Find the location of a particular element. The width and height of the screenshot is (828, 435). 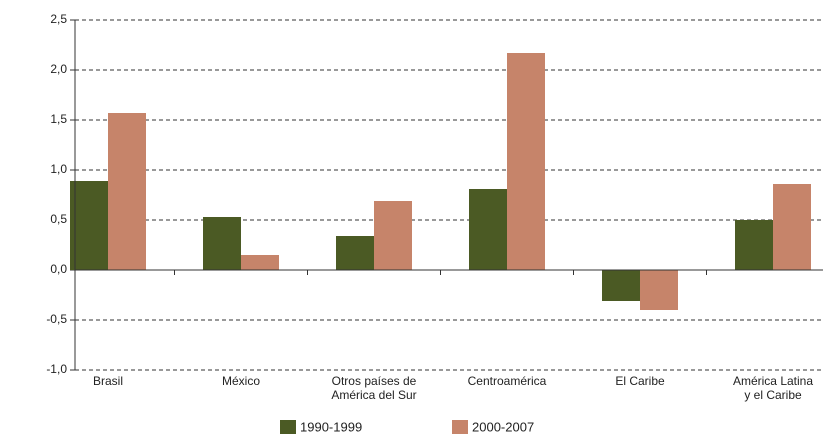

legend-label: 1990-1999 is located at coordinates (331, 426).